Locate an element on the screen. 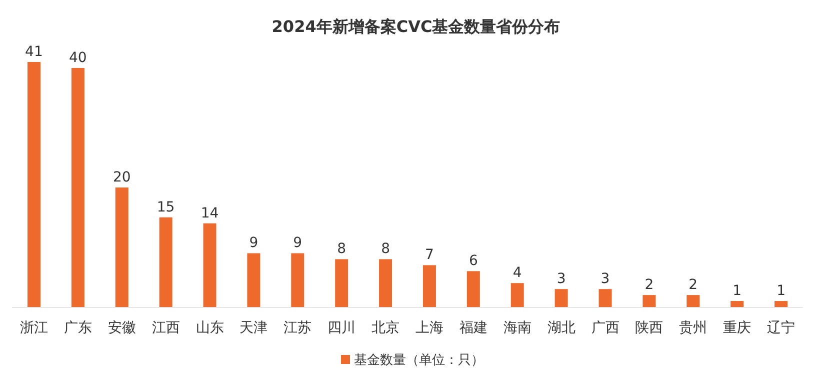 This screenshot has height=378, width=832. x-tick-label: 贵州 is located at coordinates (693, 328).